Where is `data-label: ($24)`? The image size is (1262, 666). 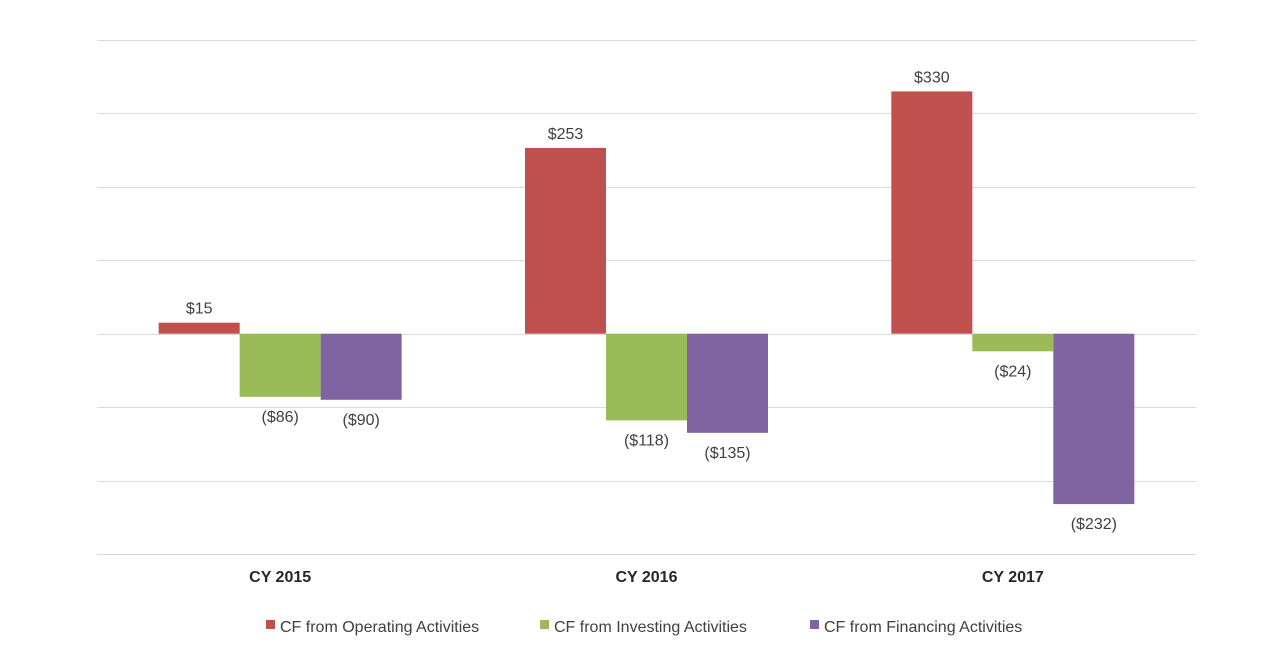
data-label: ($24) is located at coordinates (1012, 371).